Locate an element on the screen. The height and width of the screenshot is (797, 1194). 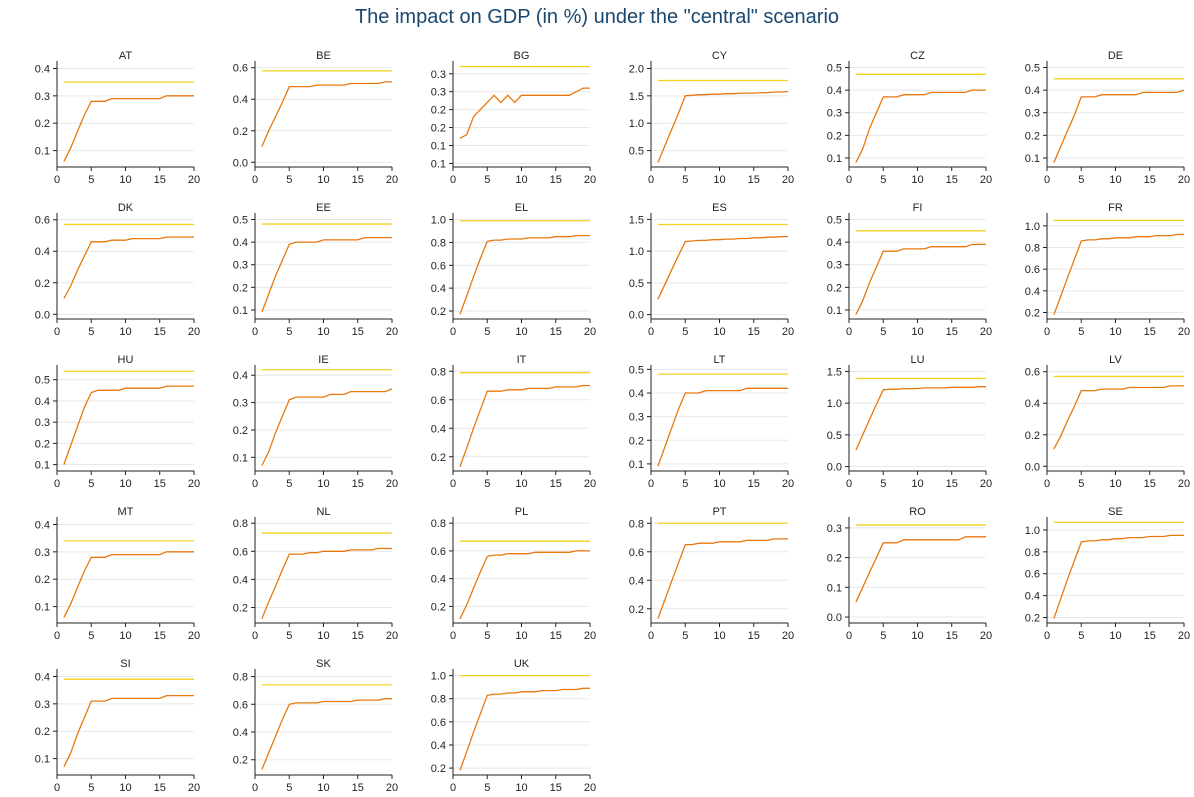
panel-cz: CZ 0.1 0.2 0.3 0.4 0.5 0 5 10 15 20 is located at coordinates (909, 118).